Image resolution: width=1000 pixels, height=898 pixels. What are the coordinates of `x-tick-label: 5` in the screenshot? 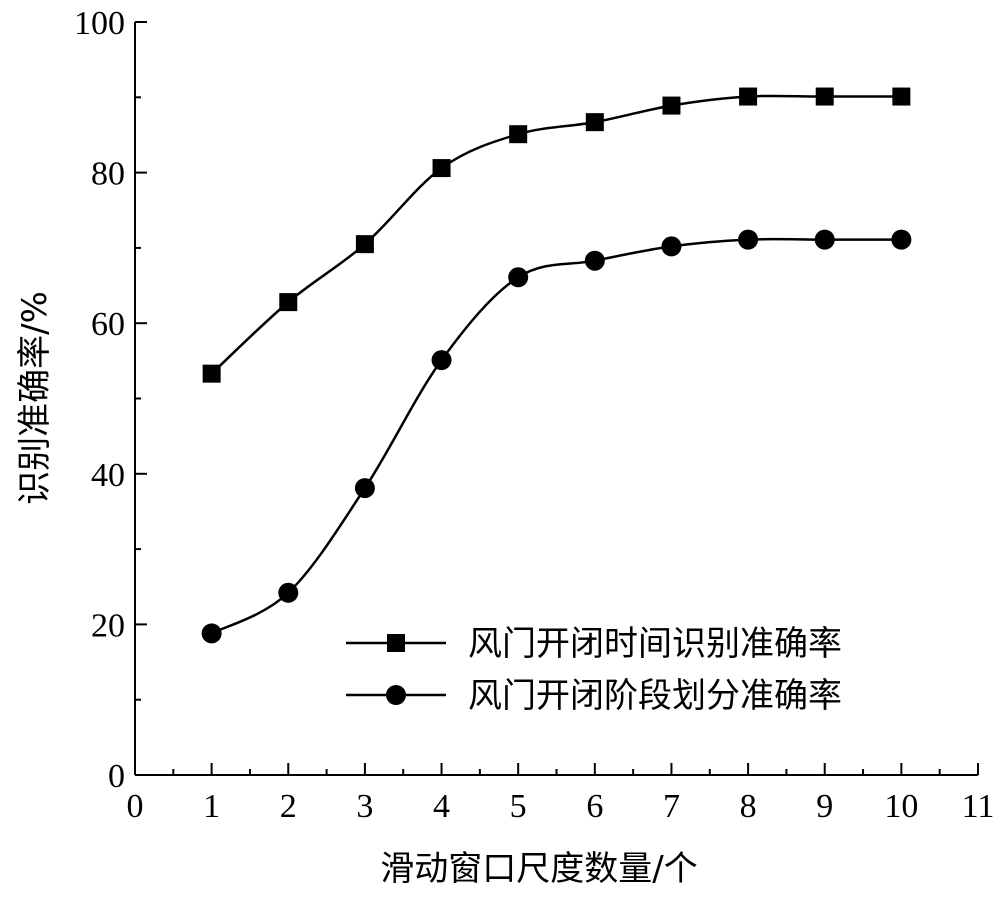 It's located at (518, 806).